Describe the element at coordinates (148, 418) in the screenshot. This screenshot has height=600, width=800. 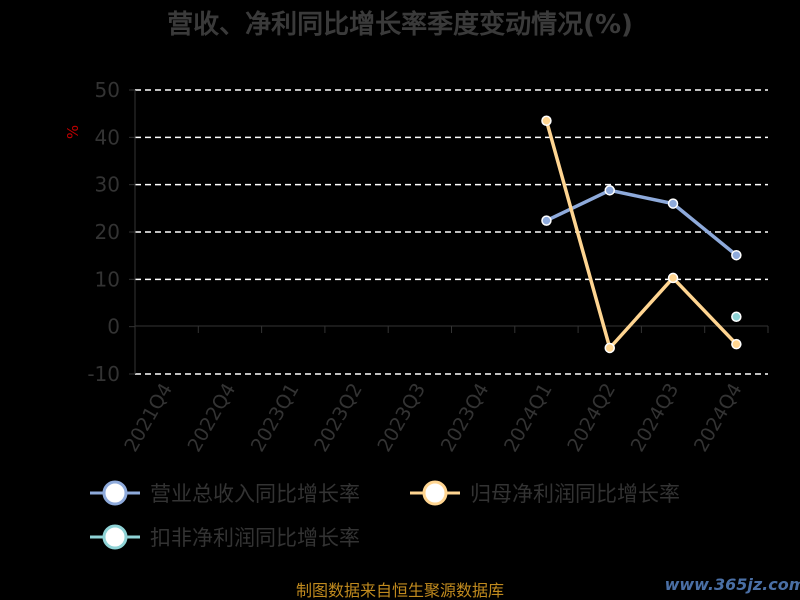
I see `x-tick-label: 2021Q4` at that location.